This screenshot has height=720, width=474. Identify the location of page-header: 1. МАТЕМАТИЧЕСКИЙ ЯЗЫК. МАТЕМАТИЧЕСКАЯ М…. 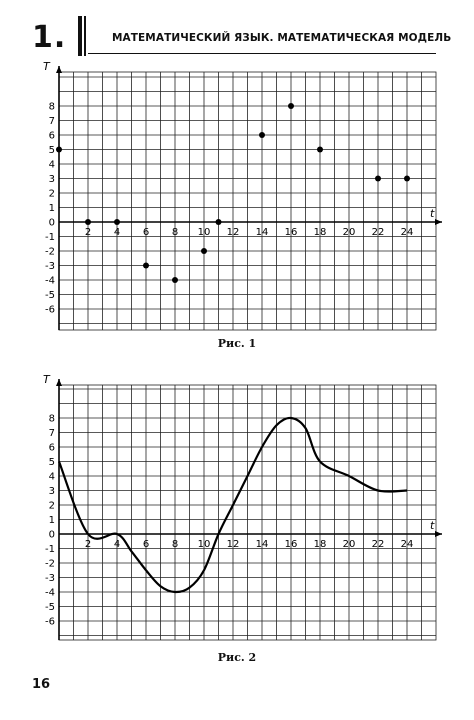
(237, 29).